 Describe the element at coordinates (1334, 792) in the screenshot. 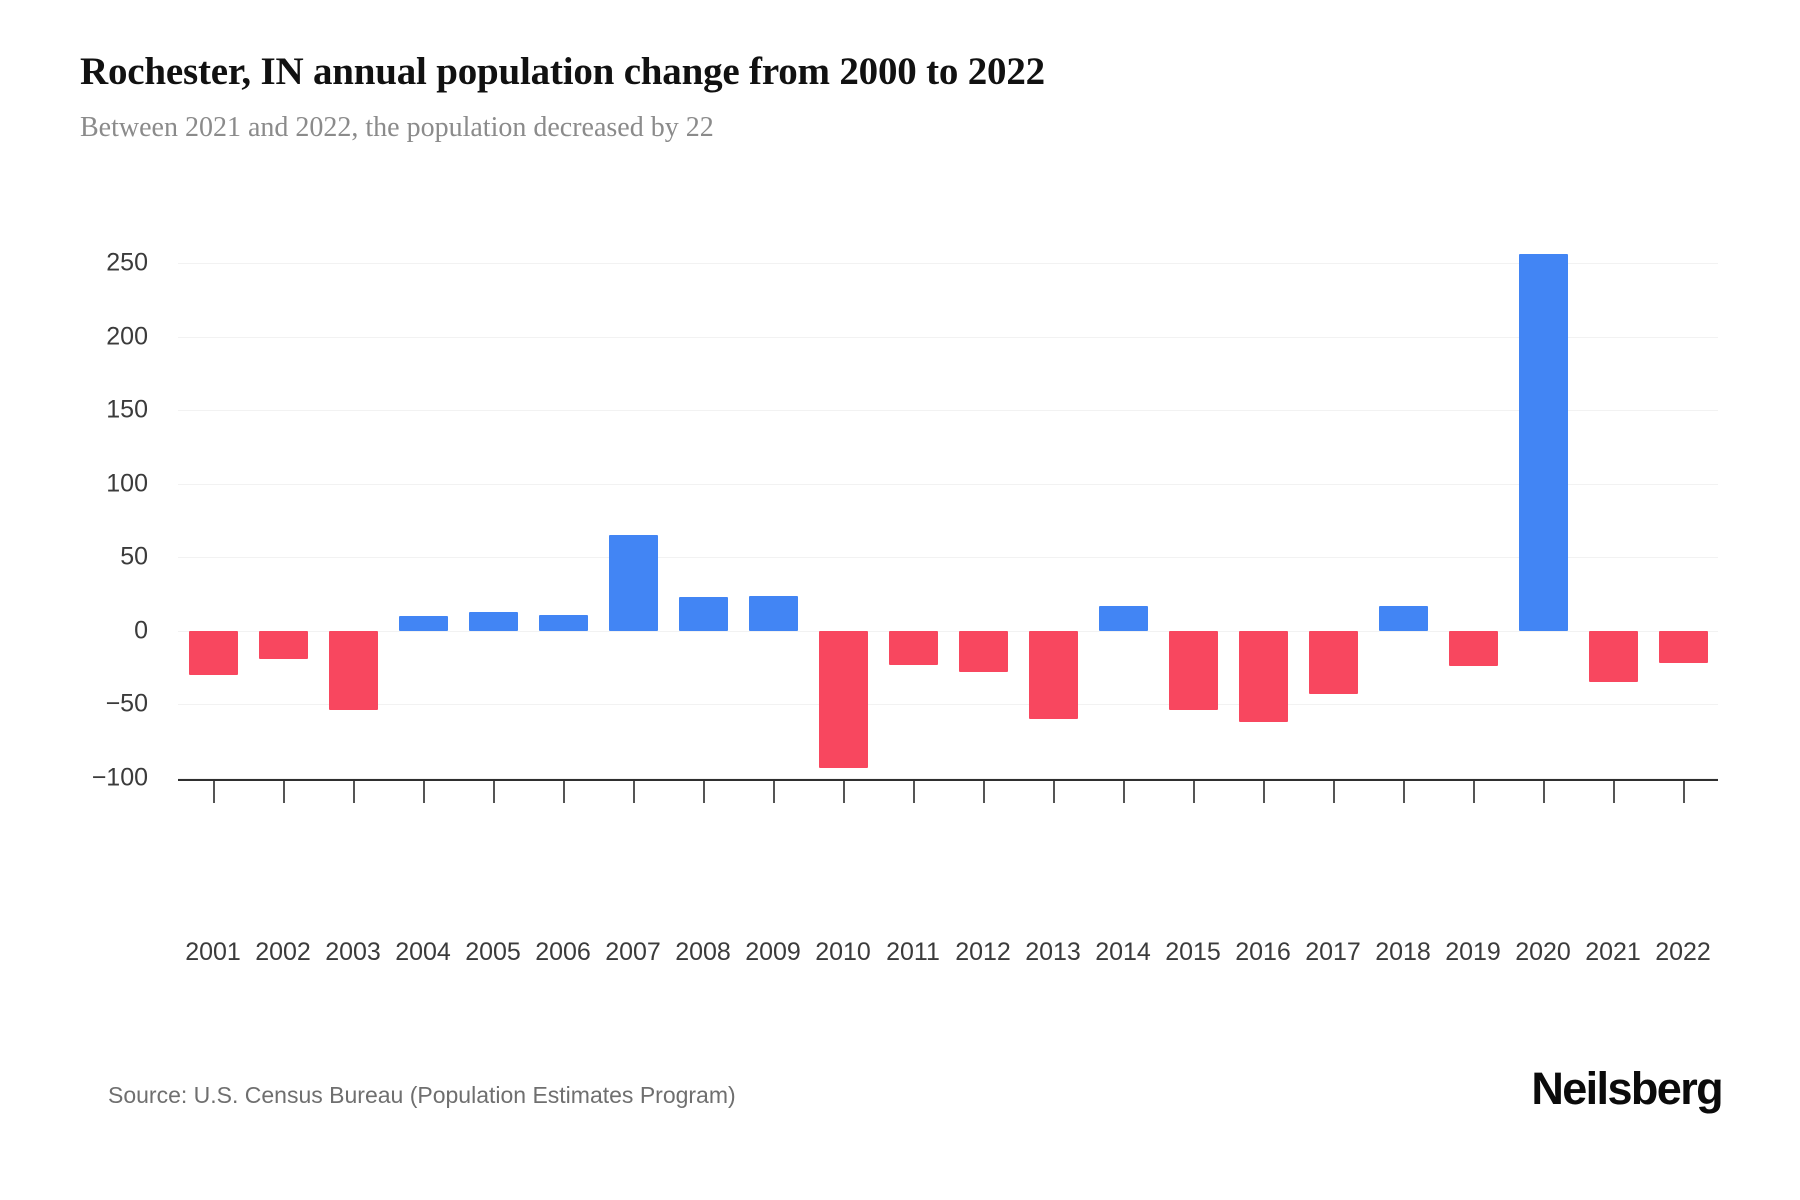

I see `x-tick-2017` at that location.